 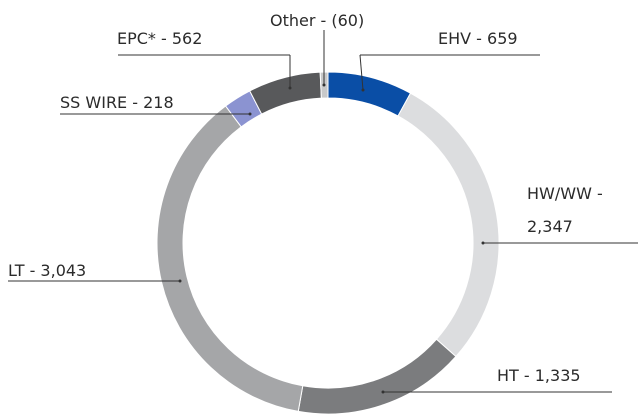 I want to click on leader-line, so click(x=361, y=72).